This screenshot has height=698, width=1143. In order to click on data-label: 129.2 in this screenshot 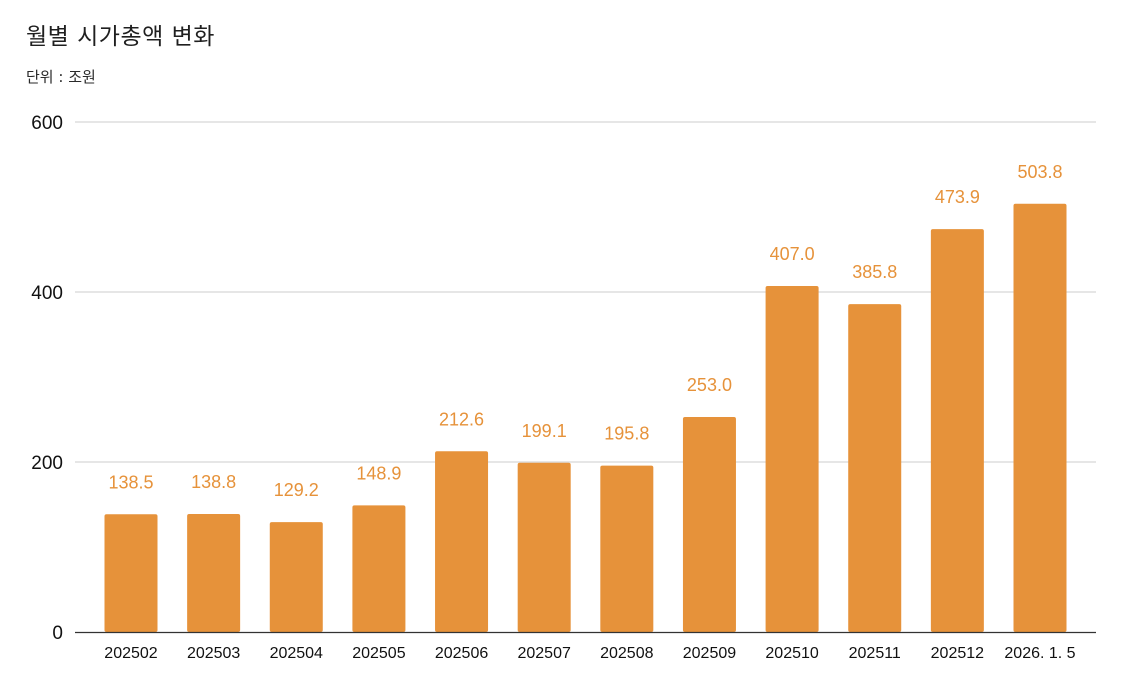, I will do `click(296, 490)`.